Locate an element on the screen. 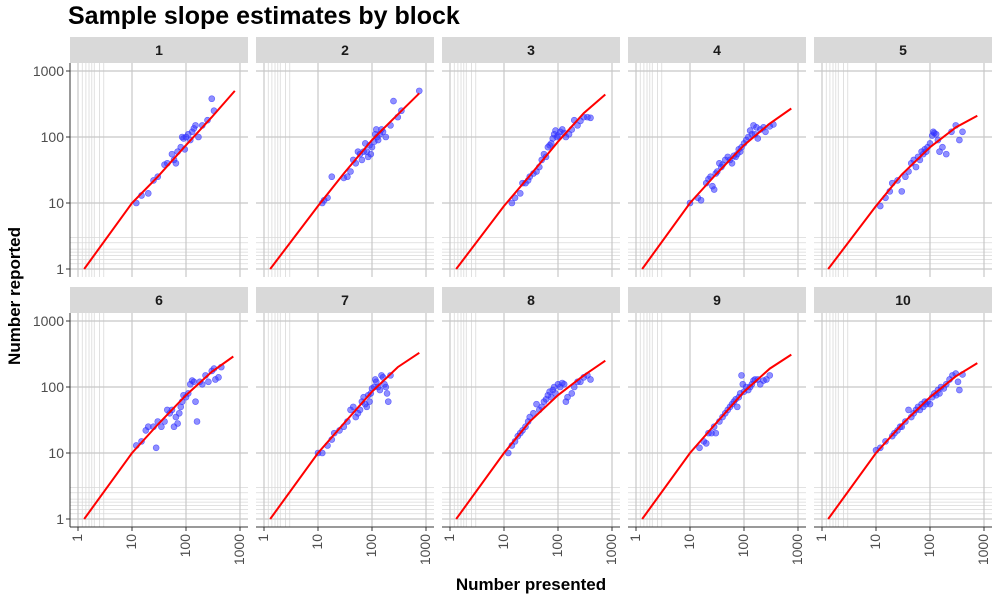  facet-panel-3: 3 is located at coordinates (531, 157).